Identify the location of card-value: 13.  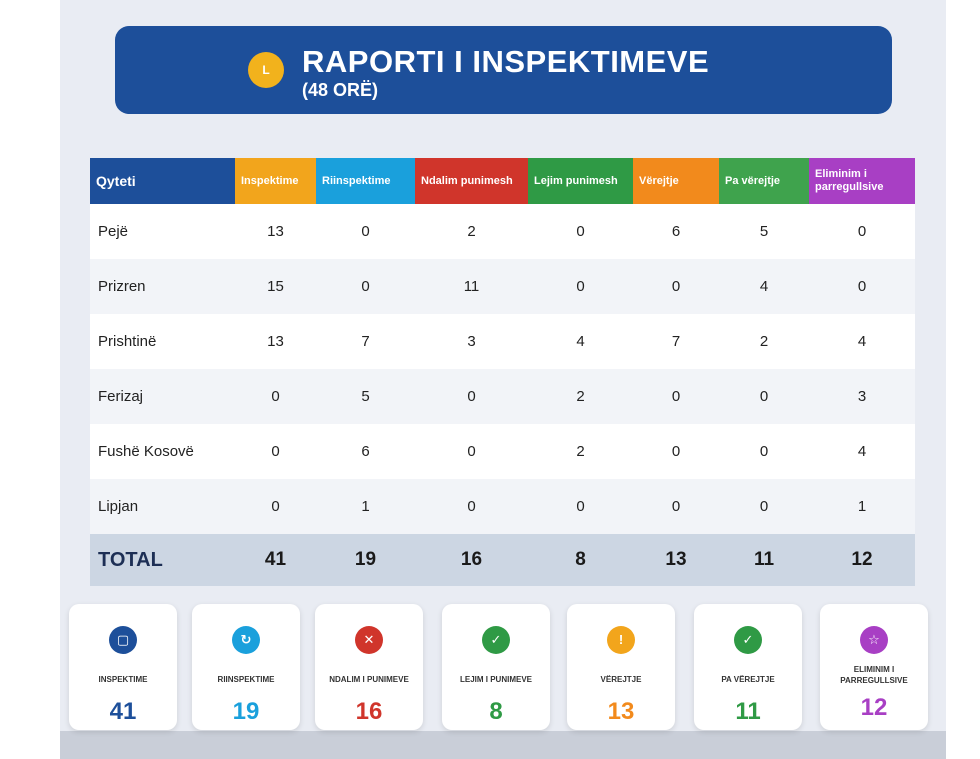
(621, 711).